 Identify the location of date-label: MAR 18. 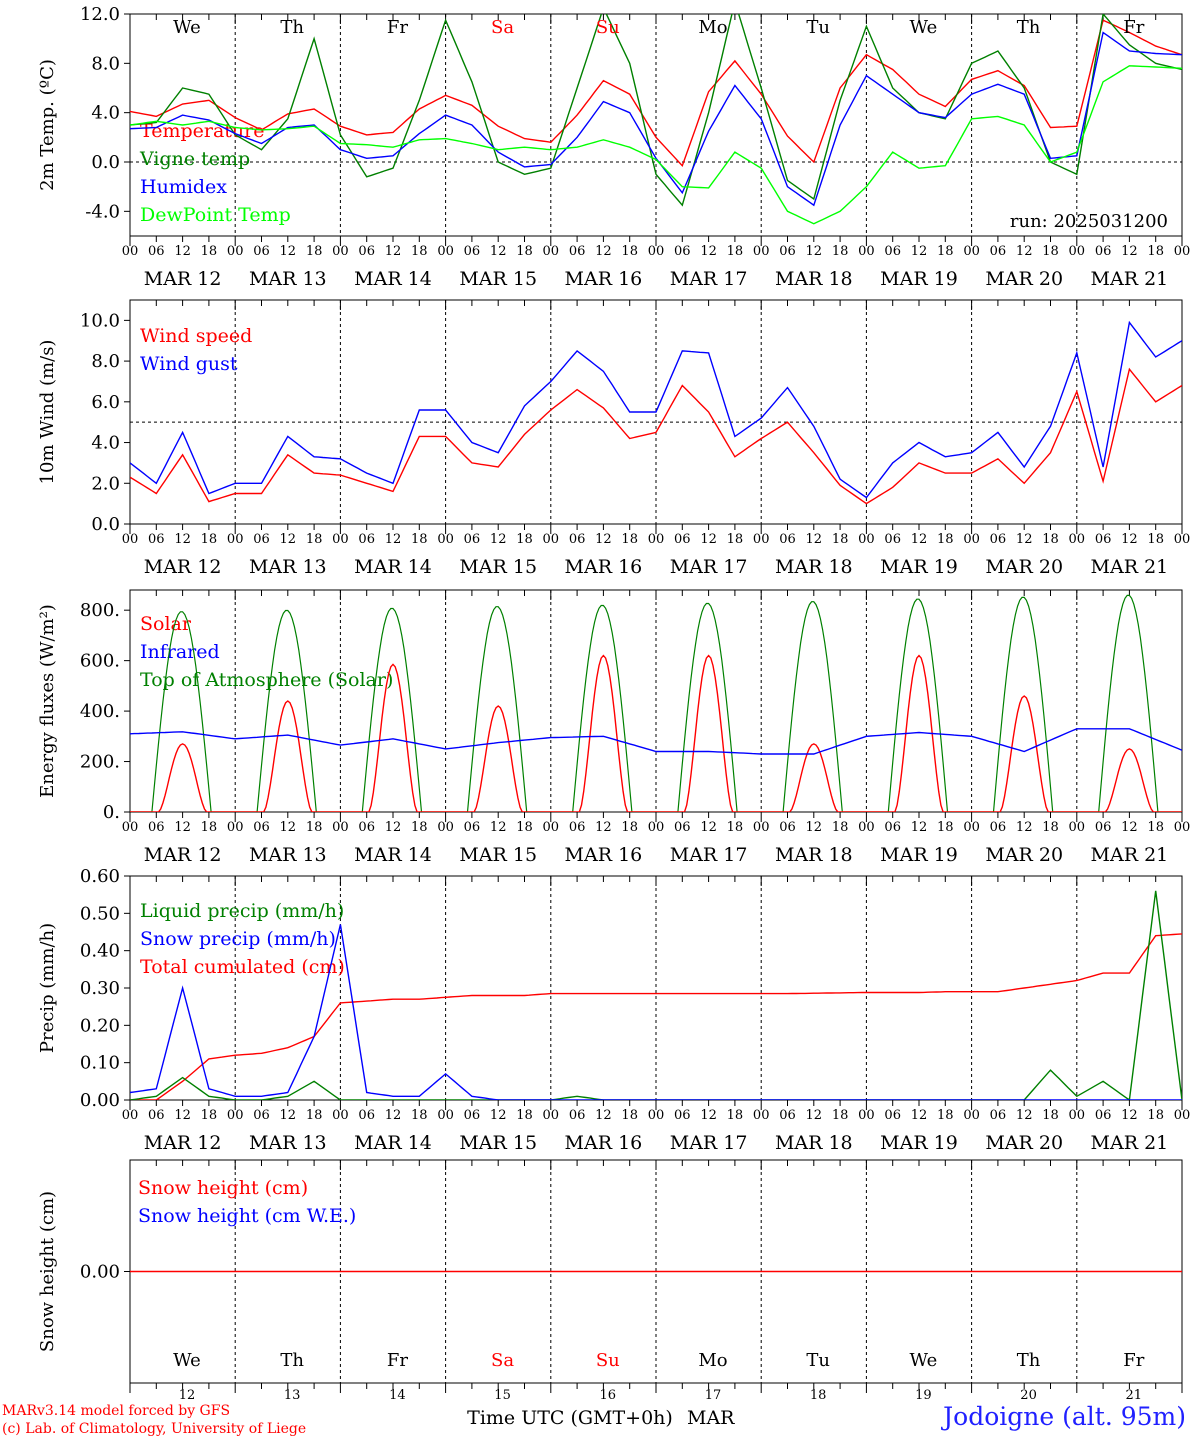
(814, 1143).